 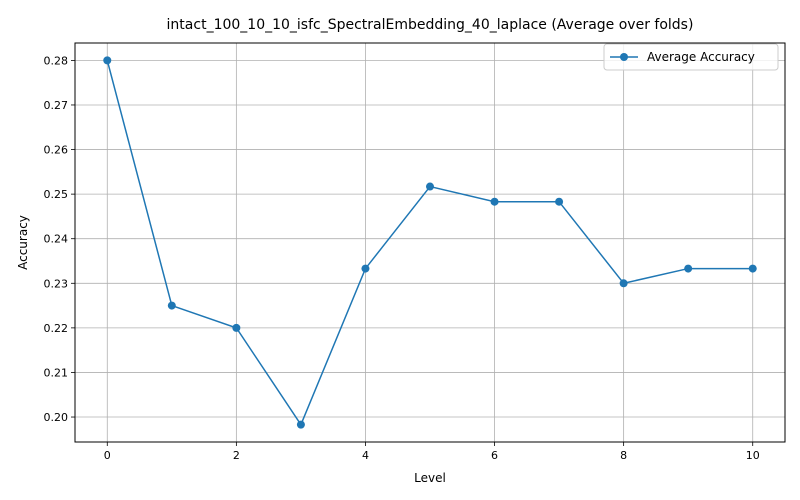 I want to click on x-tick-label: 10, so click(x=753, y=455).